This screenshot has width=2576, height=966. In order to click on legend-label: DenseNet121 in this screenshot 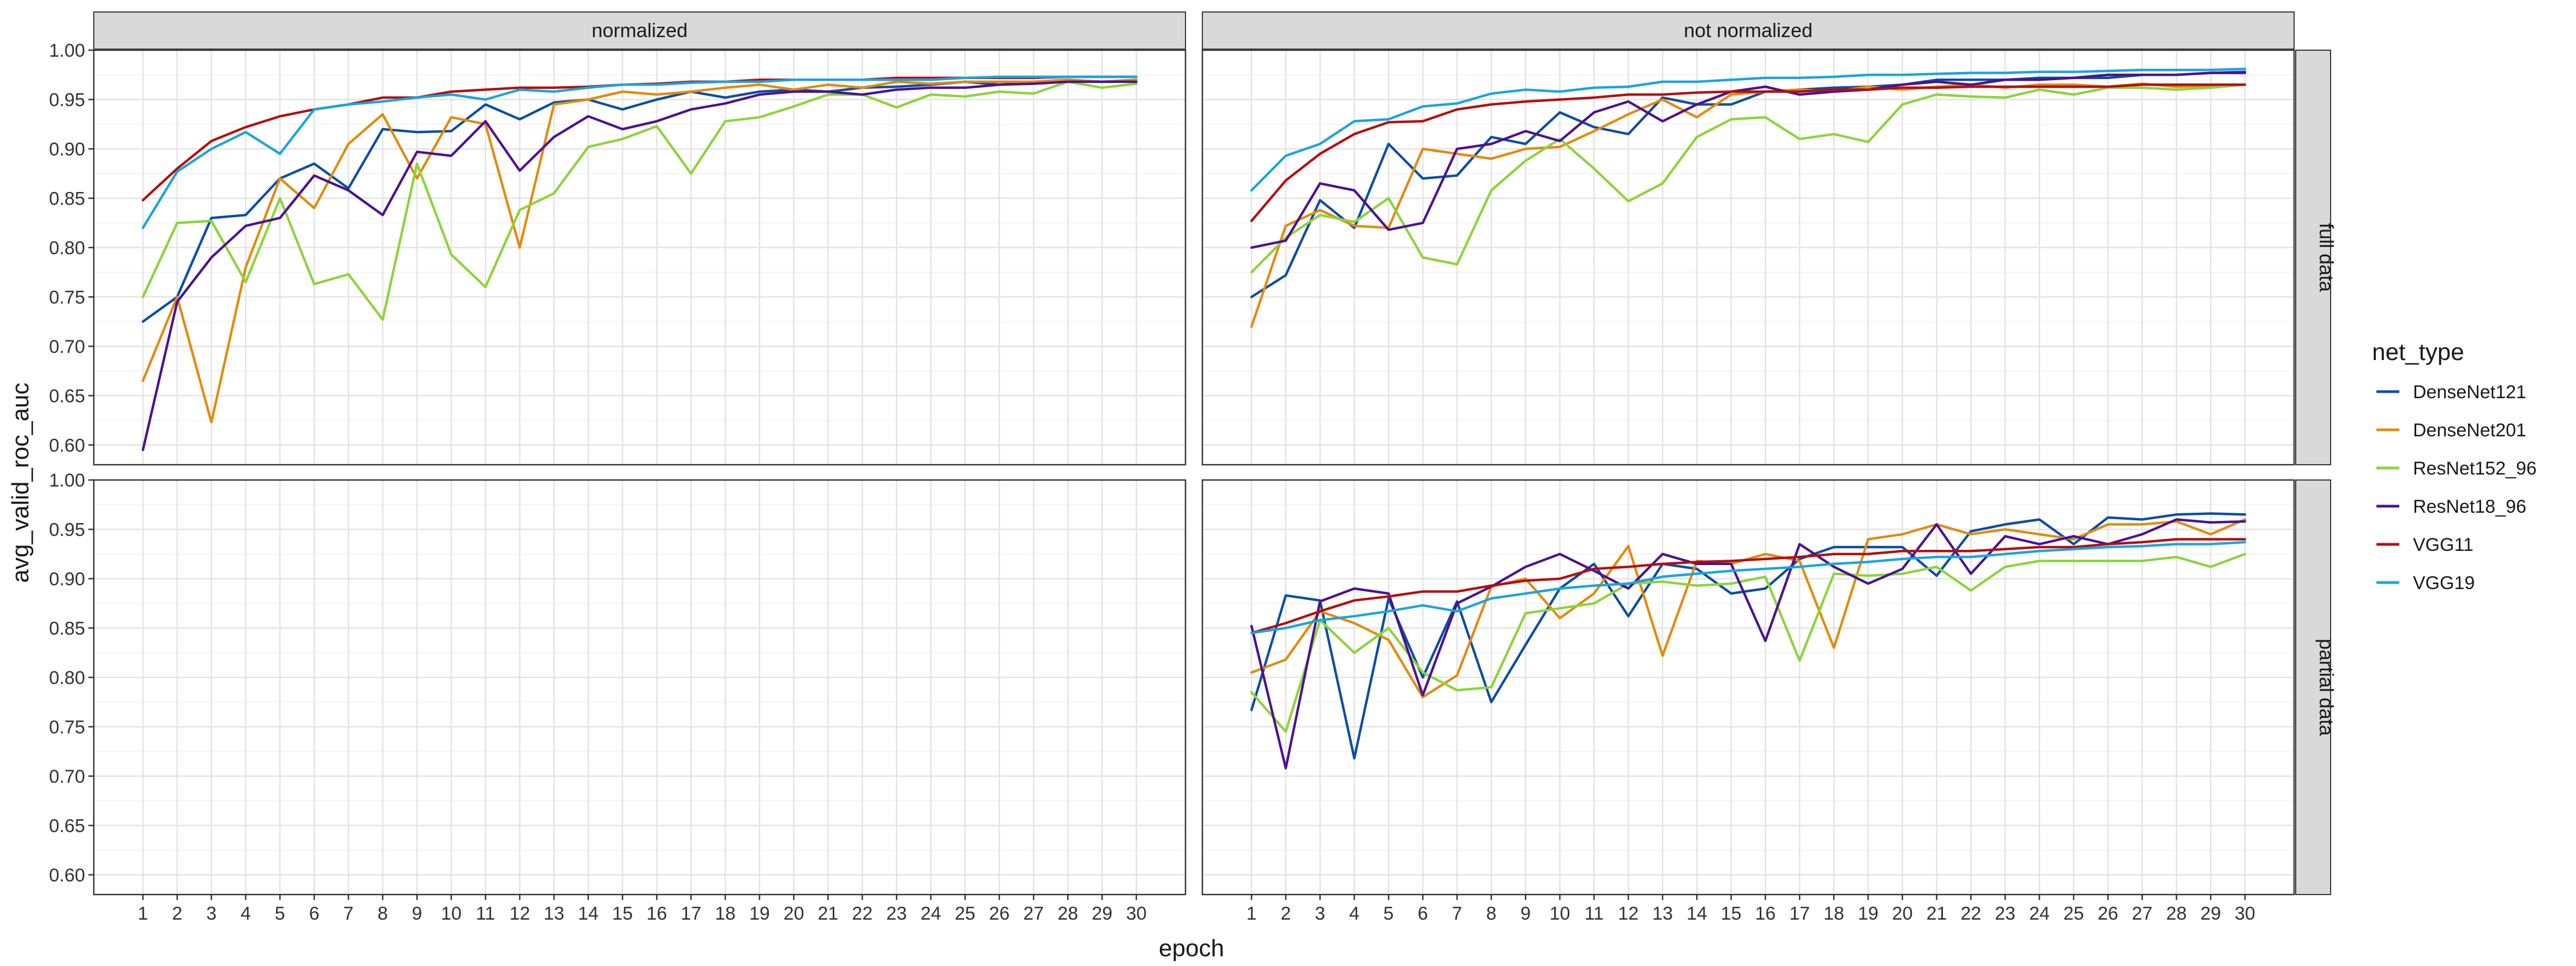, I will do `click(2469, 392)`.